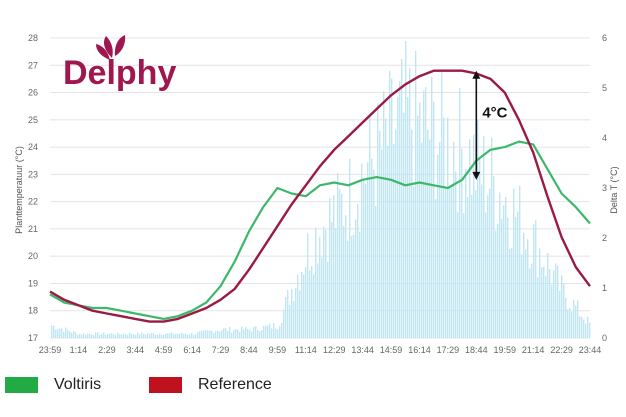 The height and width of the screenshot is (417, 626). Describe the element at coordinates (476, 175) in the screenshot. I see `annotation-arrowhead-bottom` at that location.